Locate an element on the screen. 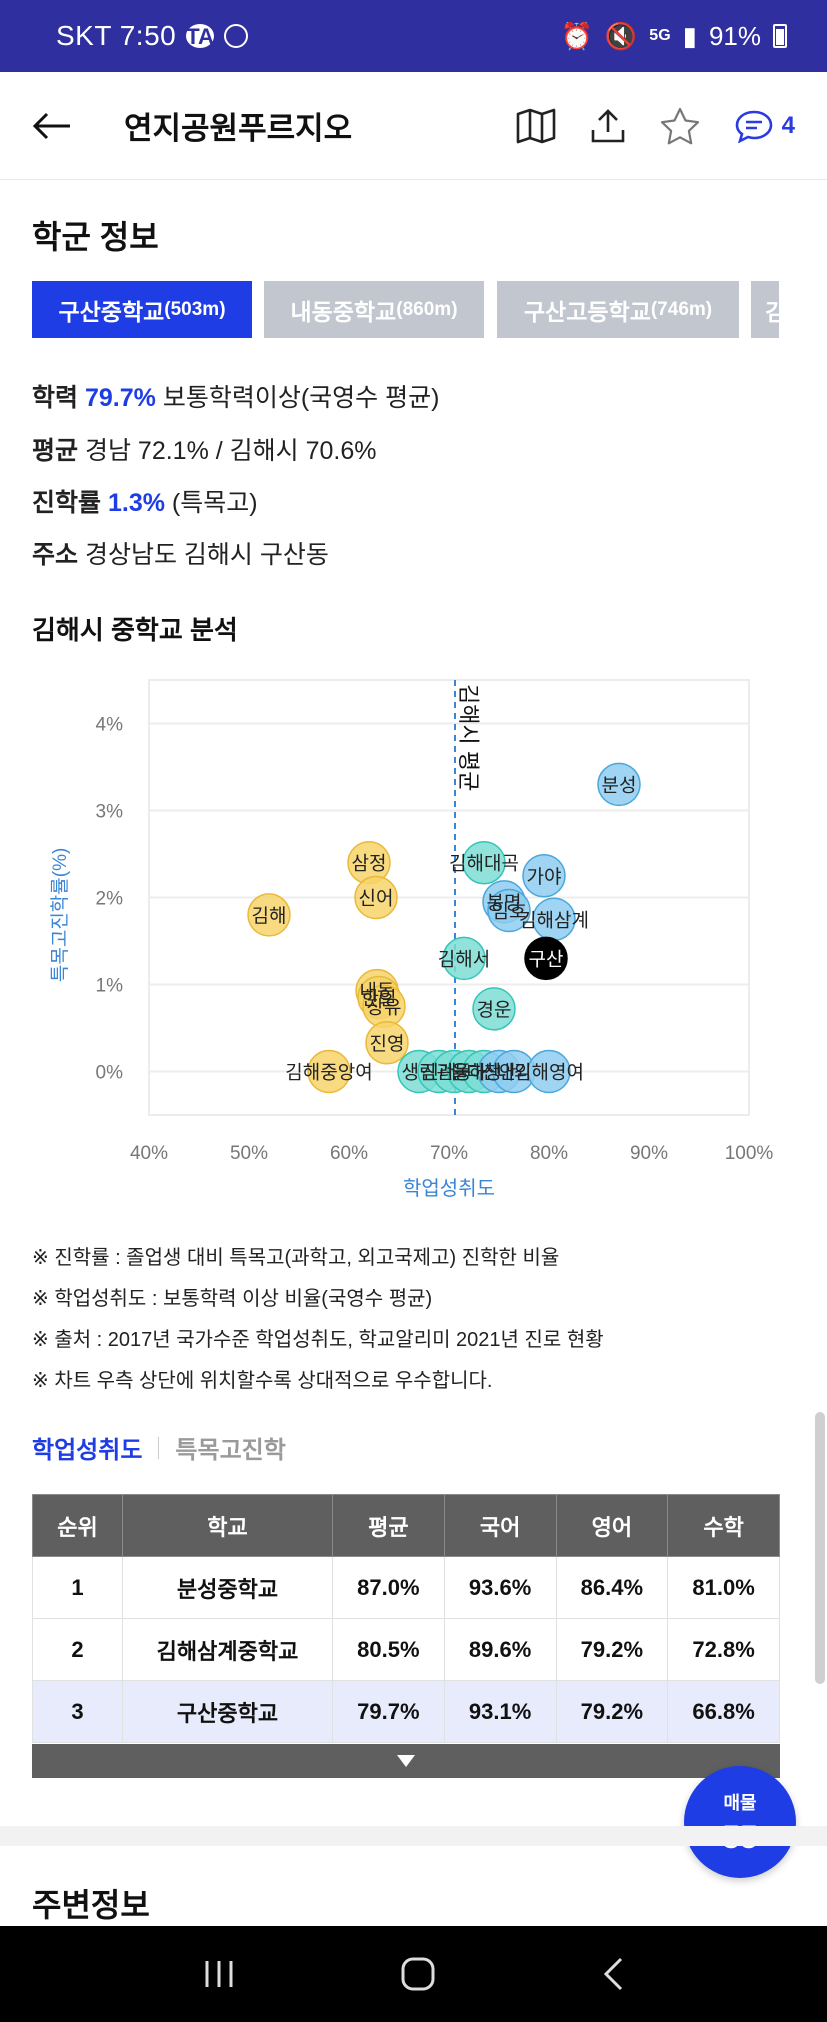 The height and width of the screenshot is (2022, 827). data-point-label: 한일 is located at coordinates (379, 999).